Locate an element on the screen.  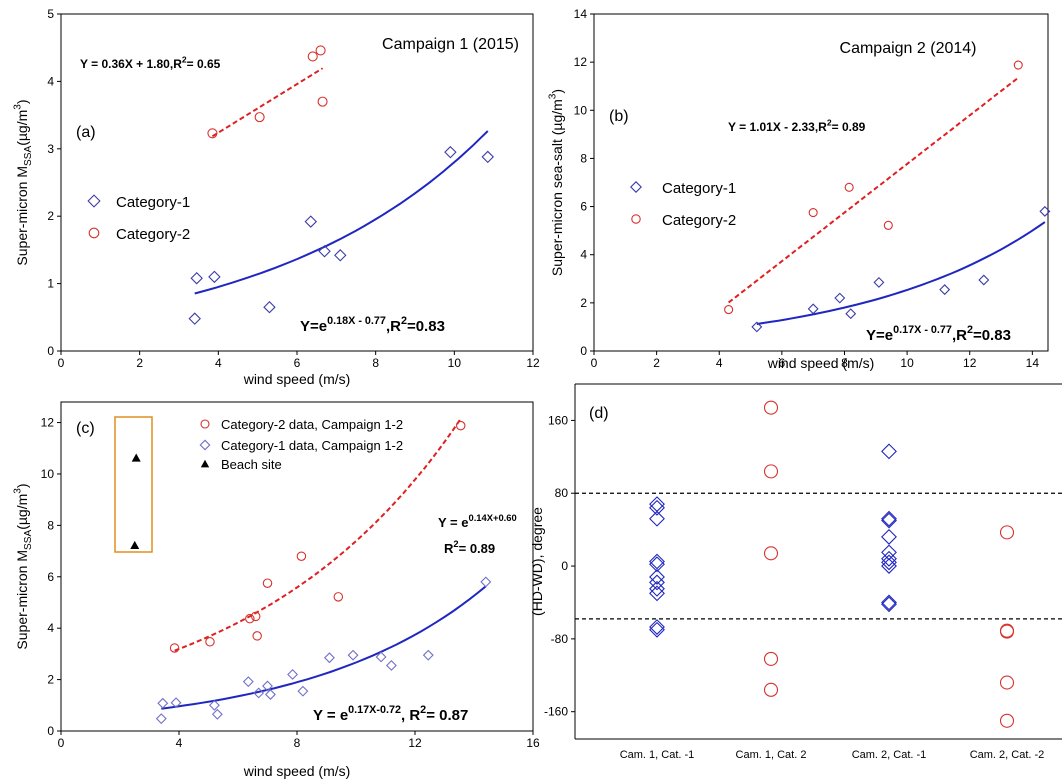
x-tick-label: 14 is located at coordinates (1033, 363).